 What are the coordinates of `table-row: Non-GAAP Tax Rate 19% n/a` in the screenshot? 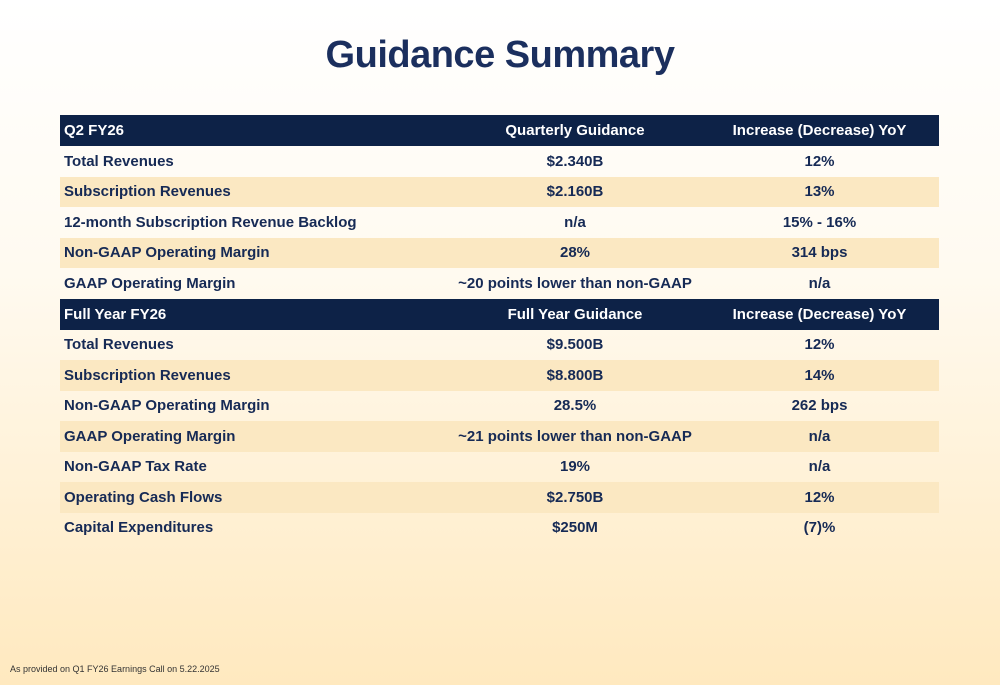 It's located at (499, 467).